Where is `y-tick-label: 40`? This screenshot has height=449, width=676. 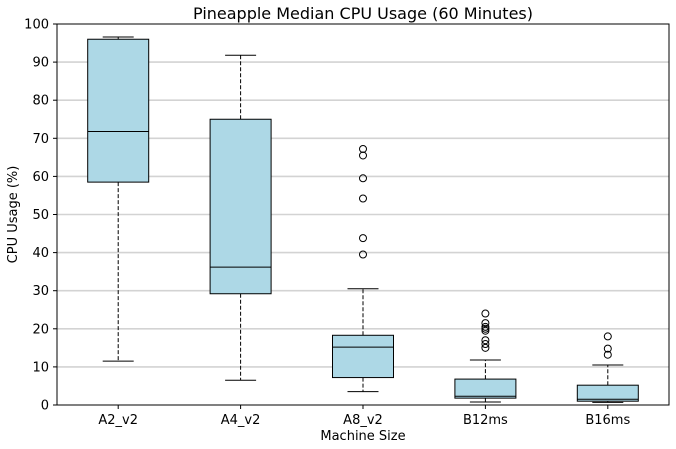 y-tick-label: 40 is located at coordinates (40, 253).